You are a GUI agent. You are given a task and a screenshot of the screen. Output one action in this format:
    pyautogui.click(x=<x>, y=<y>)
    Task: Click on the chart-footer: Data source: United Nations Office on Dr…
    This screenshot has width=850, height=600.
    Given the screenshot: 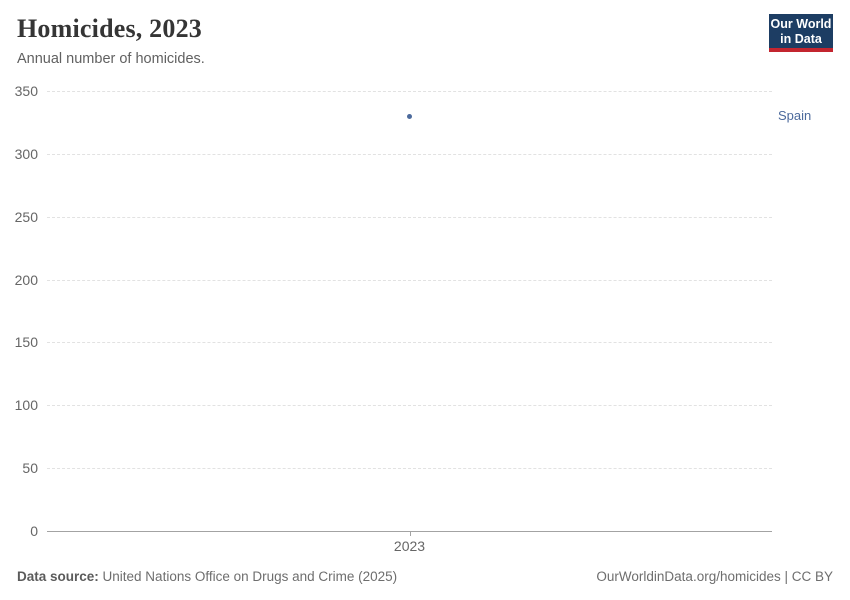 What is the action you would take?
    pyautogui.click(x=425, y=576)
    